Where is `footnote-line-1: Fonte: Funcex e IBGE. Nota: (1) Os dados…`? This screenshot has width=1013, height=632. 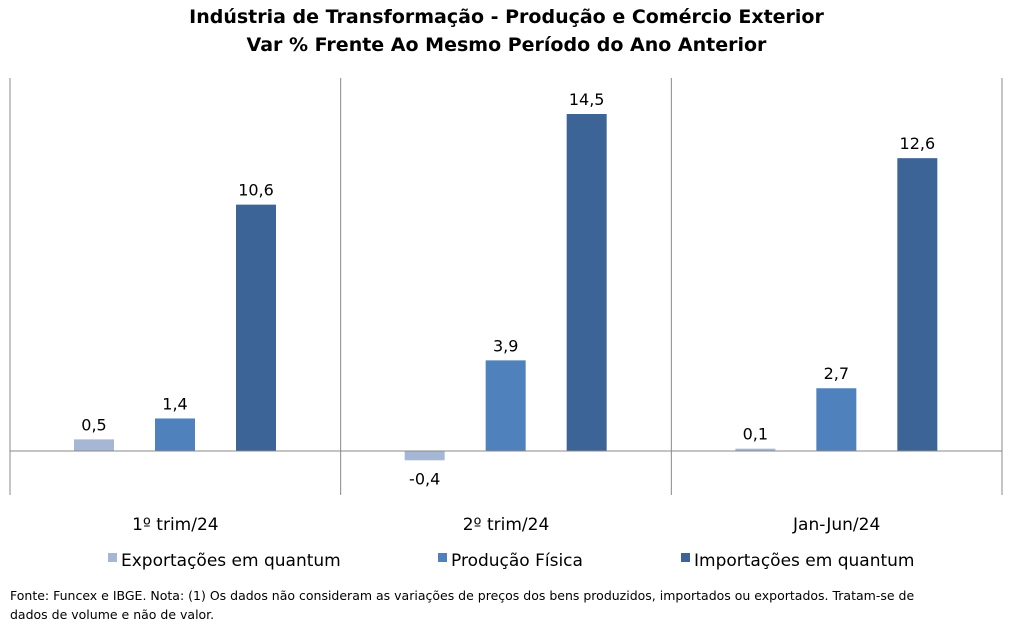 footnote-line-1: Fonte: Funcex e IBGE. Nota: (1) Os dados… is located at coordinates (462, 595).